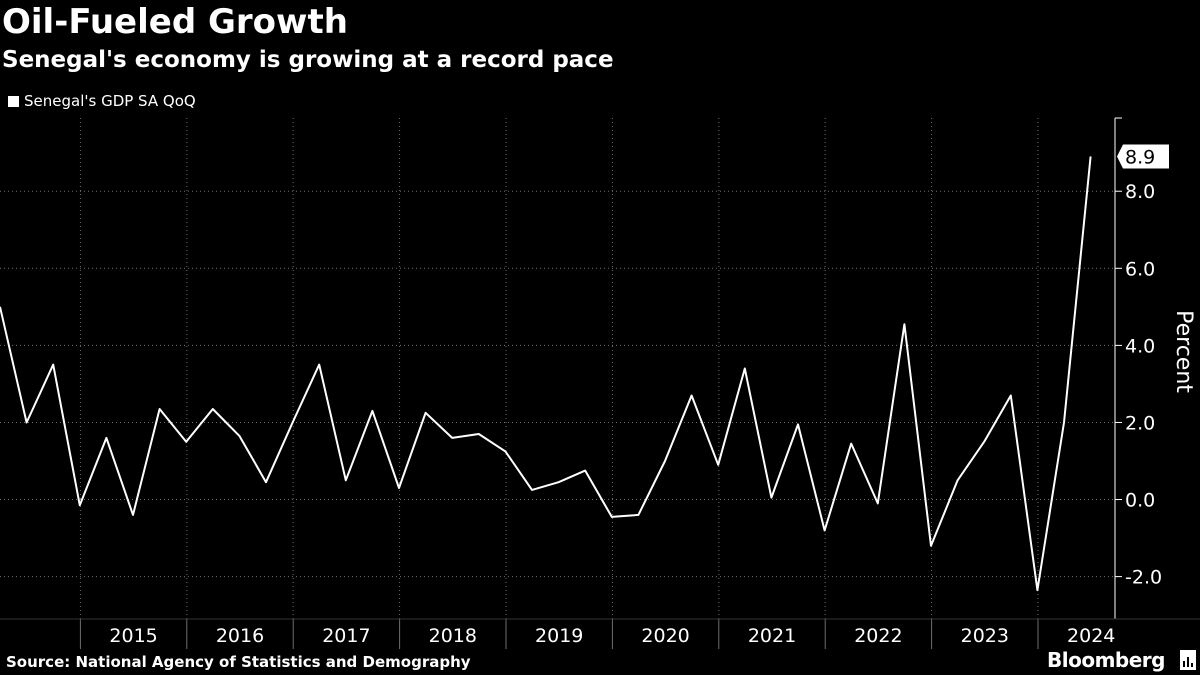  I want to click on y-tick-label: -2.0, so click(1143, 578).